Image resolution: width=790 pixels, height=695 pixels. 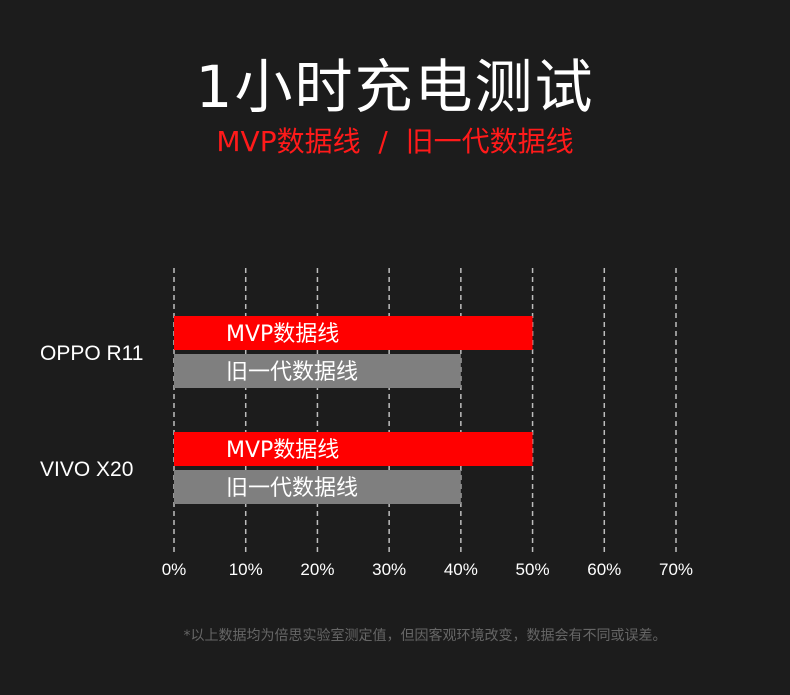 I want to click on category-label: VIVO X20, so click(x=86, y=469).